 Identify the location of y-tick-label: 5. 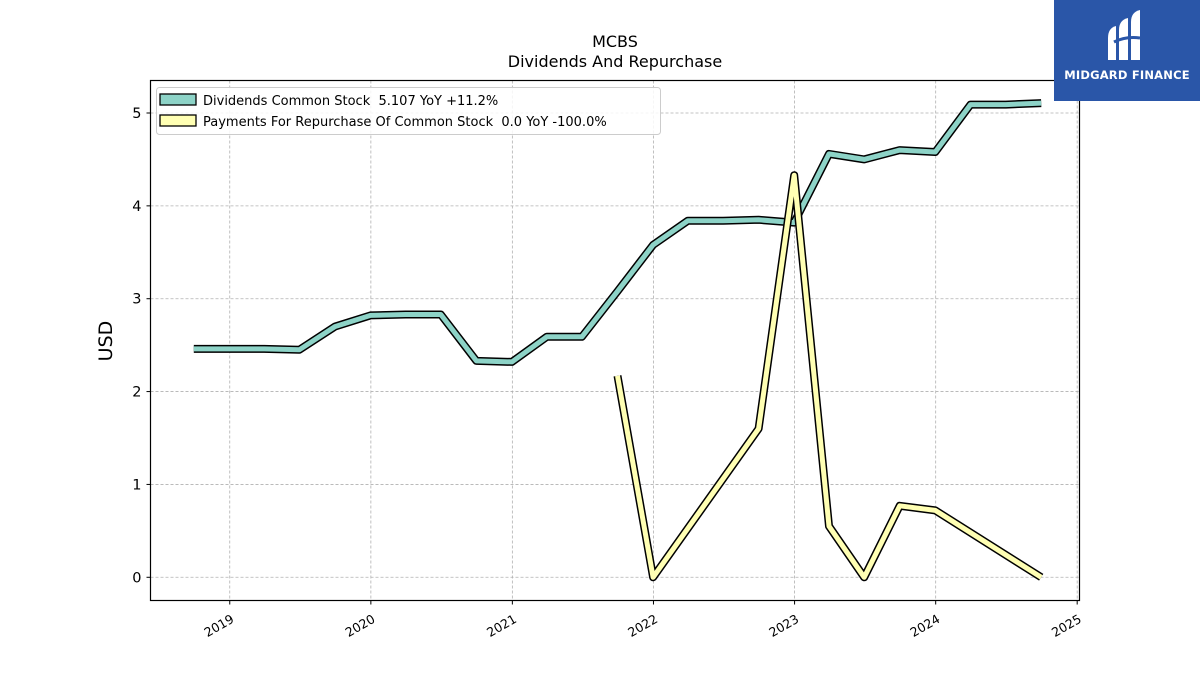
(136, 114).